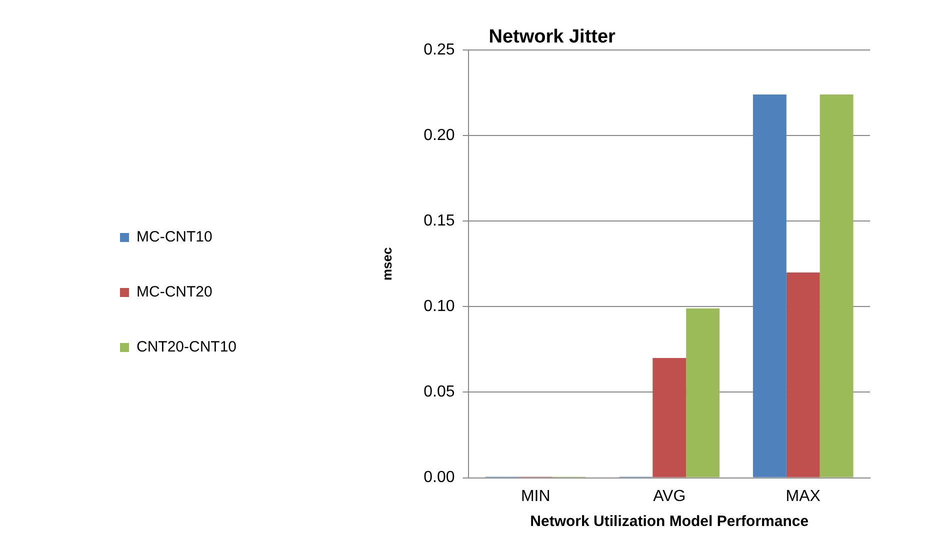 The image size is (925, 540). I want to click on chart-title: Network Jitter, so click(552, 37).